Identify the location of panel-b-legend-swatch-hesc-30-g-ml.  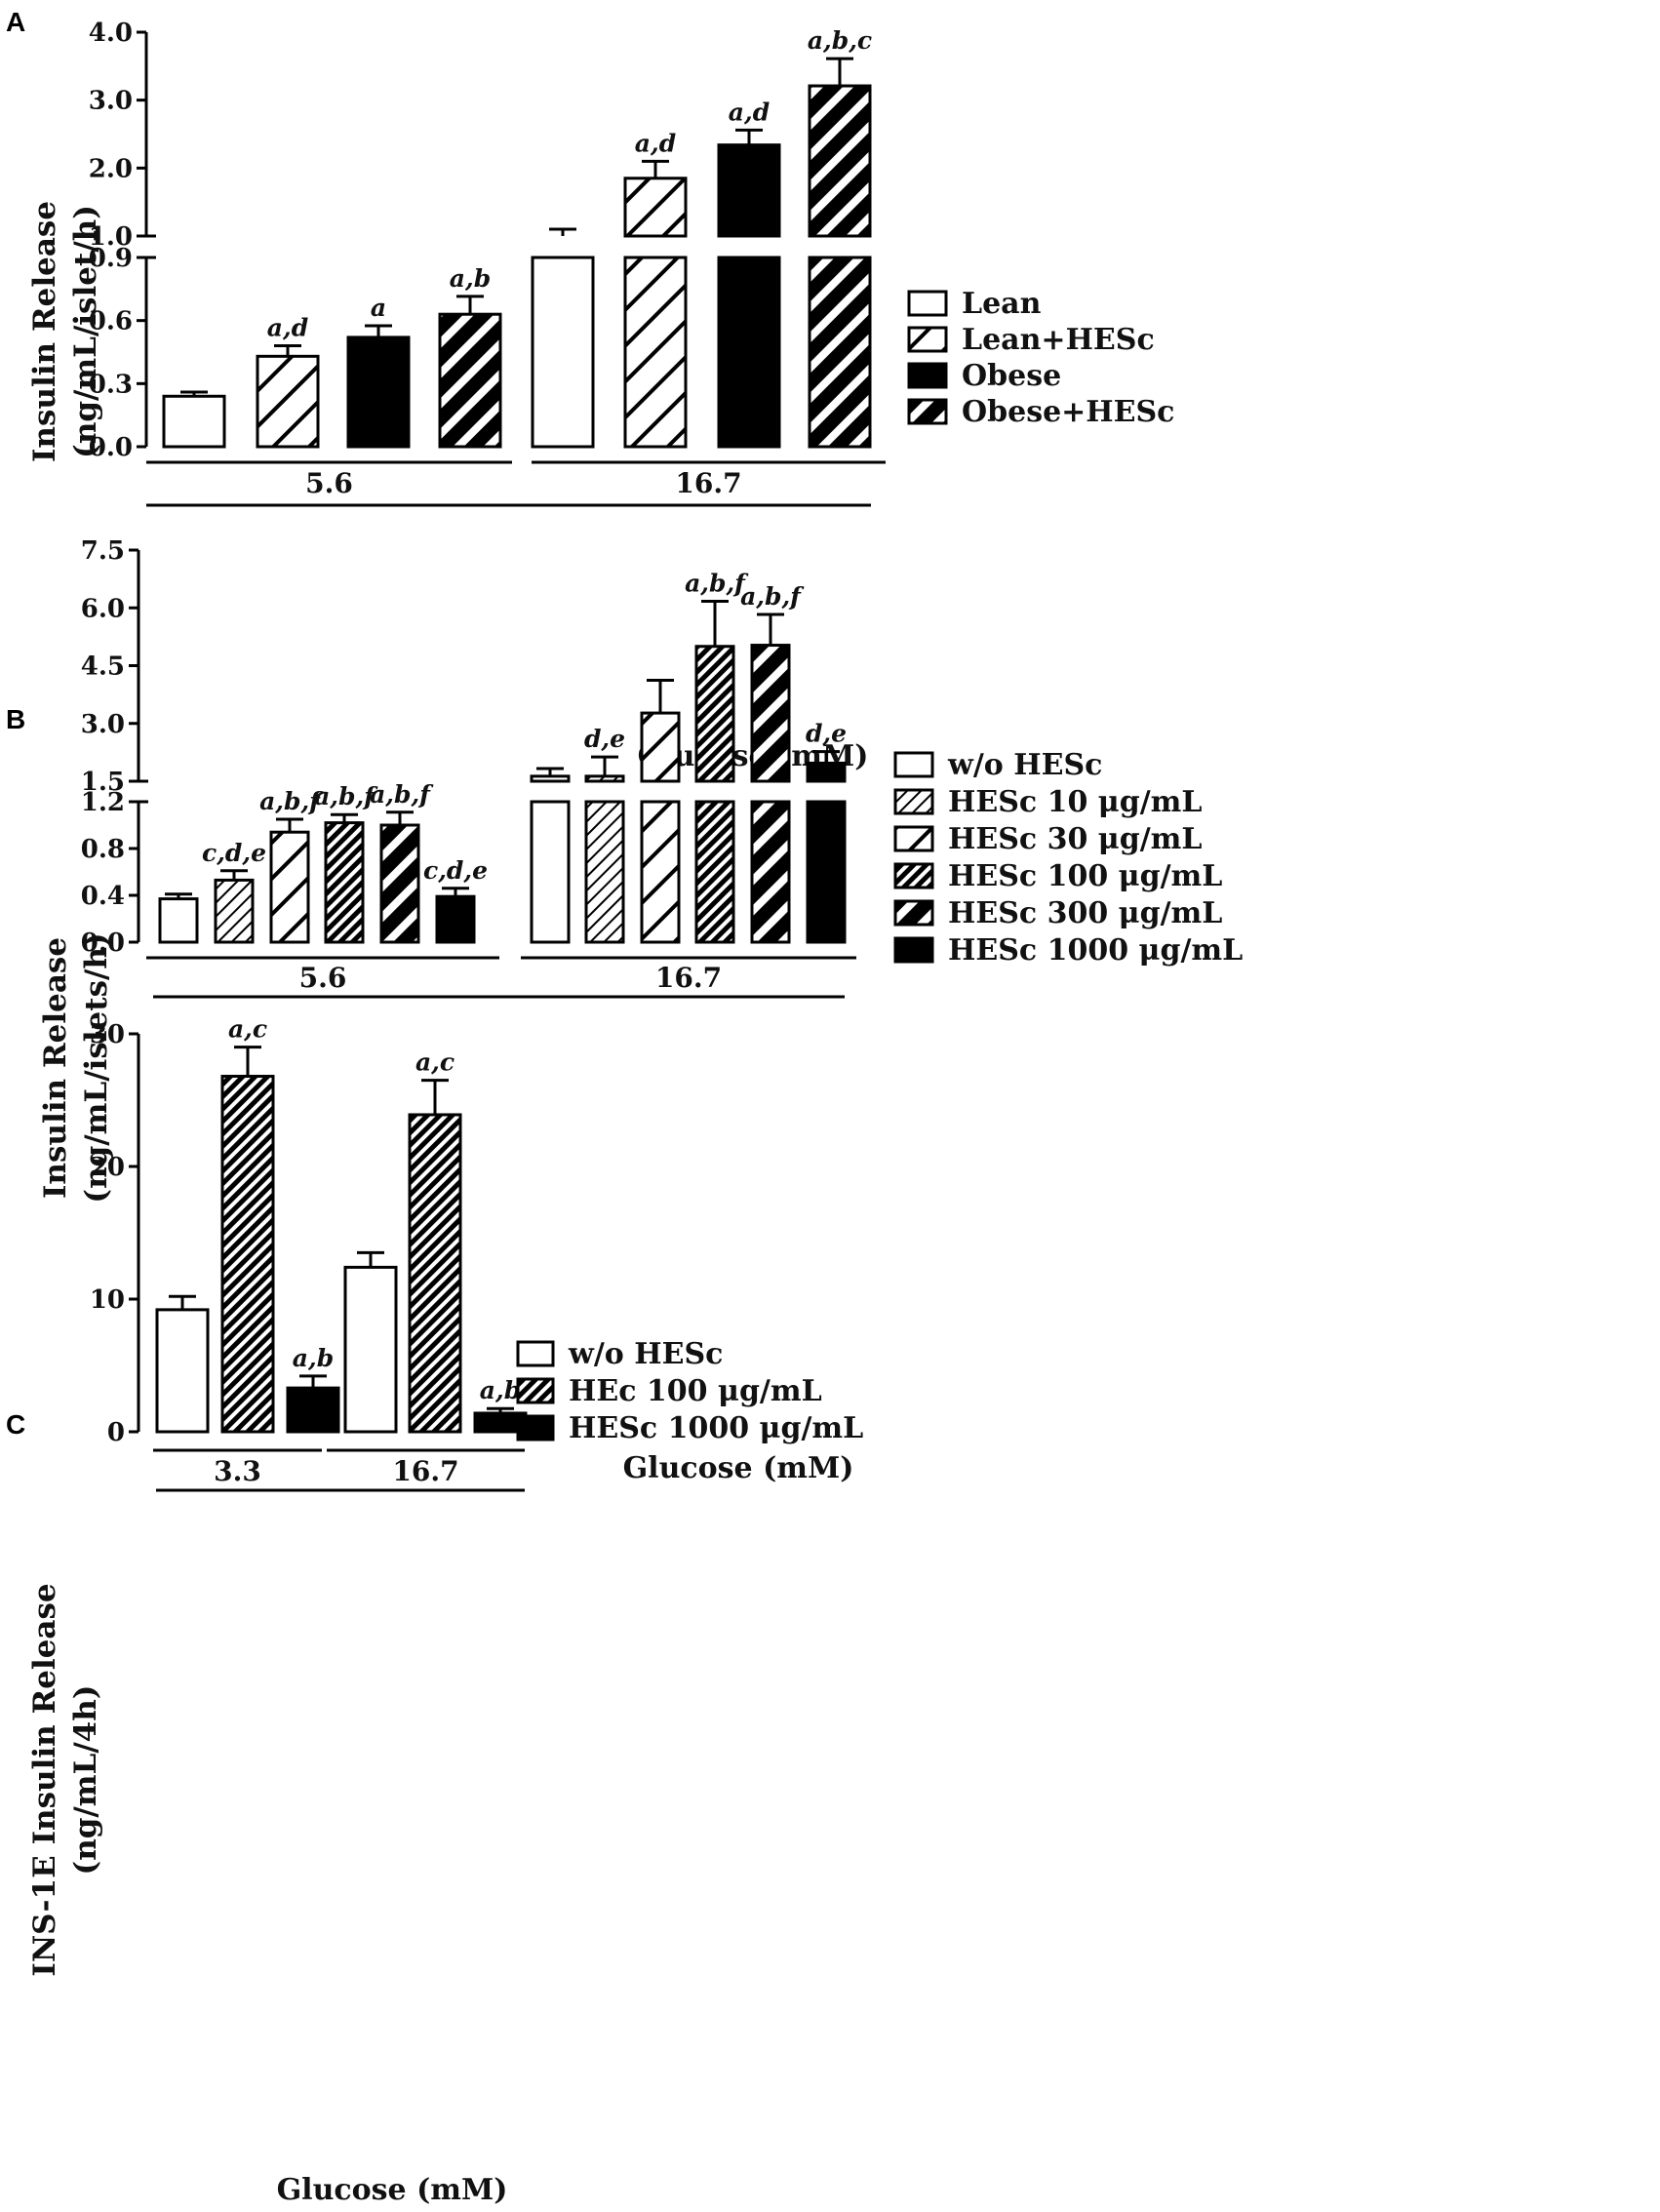
(913, 838).